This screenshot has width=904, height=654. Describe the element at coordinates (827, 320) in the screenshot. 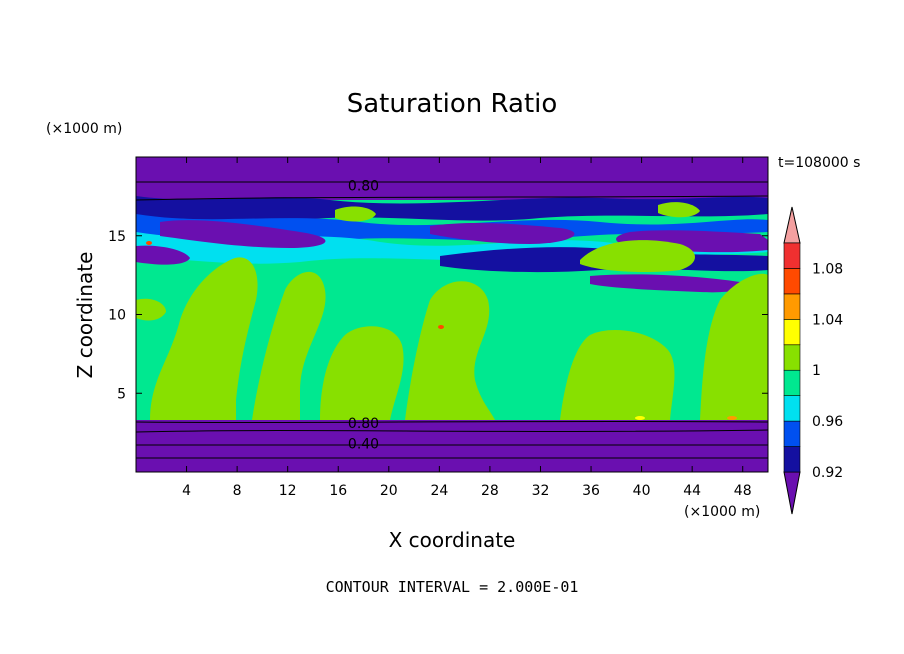

I see `colorbar-label: 1.04` at that location.